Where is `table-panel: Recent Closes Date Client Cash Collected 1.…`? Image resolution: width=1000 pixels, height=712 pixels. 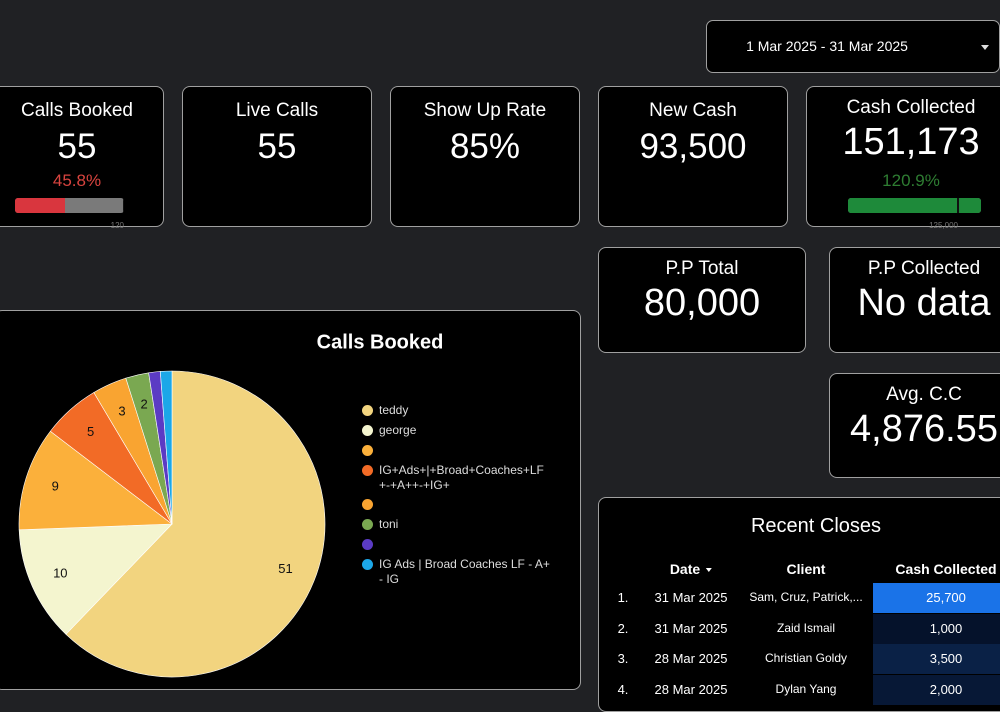
table-panel: Recent Closes Date Client Cash Collected 1.… is located at coordinates (799, 604).